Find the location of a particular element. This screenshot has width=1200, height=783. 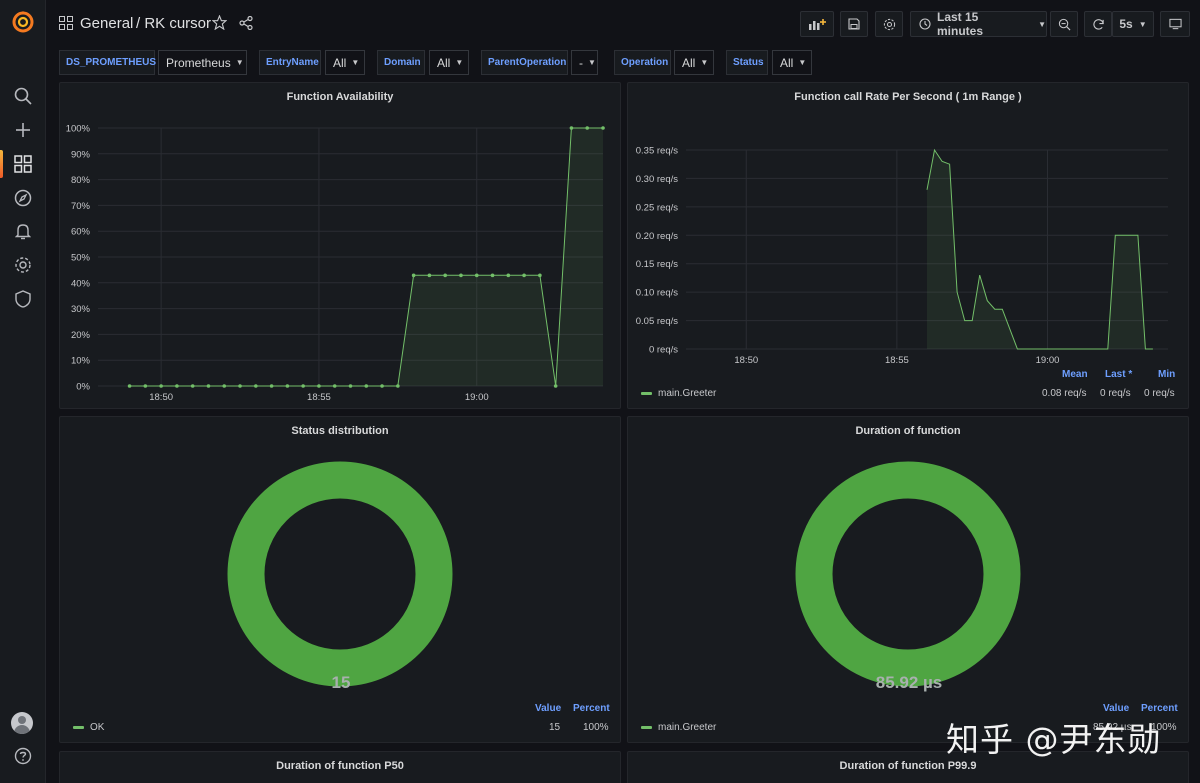

variable-select-operation: All ▼ is located at coordinates (694, 62).